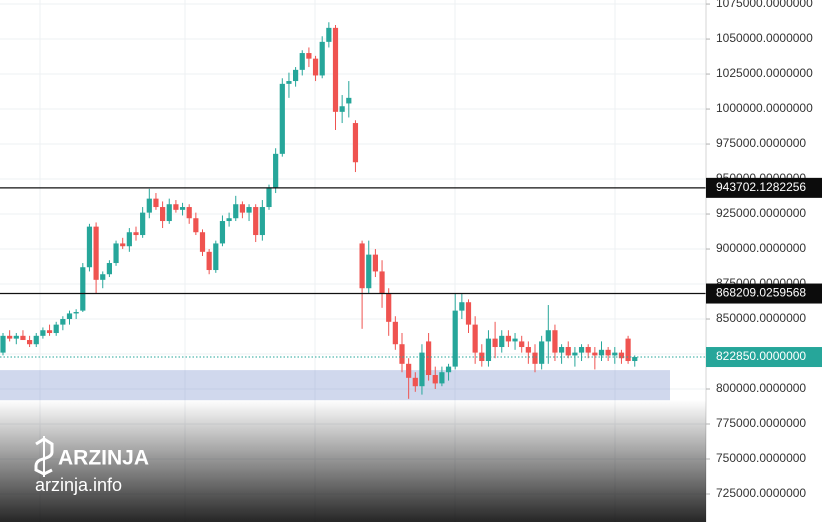  I want to click on y-tick-label: 1000000.0000000, so click(764, 108).